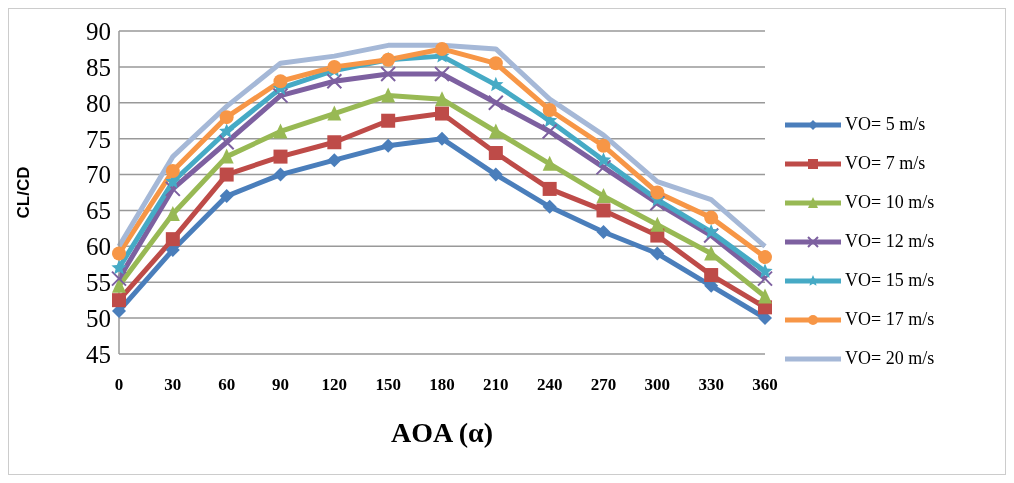 This screenshot has height=483, width=1014. I want to click on x-tick-label: 300, so click(657, 385).